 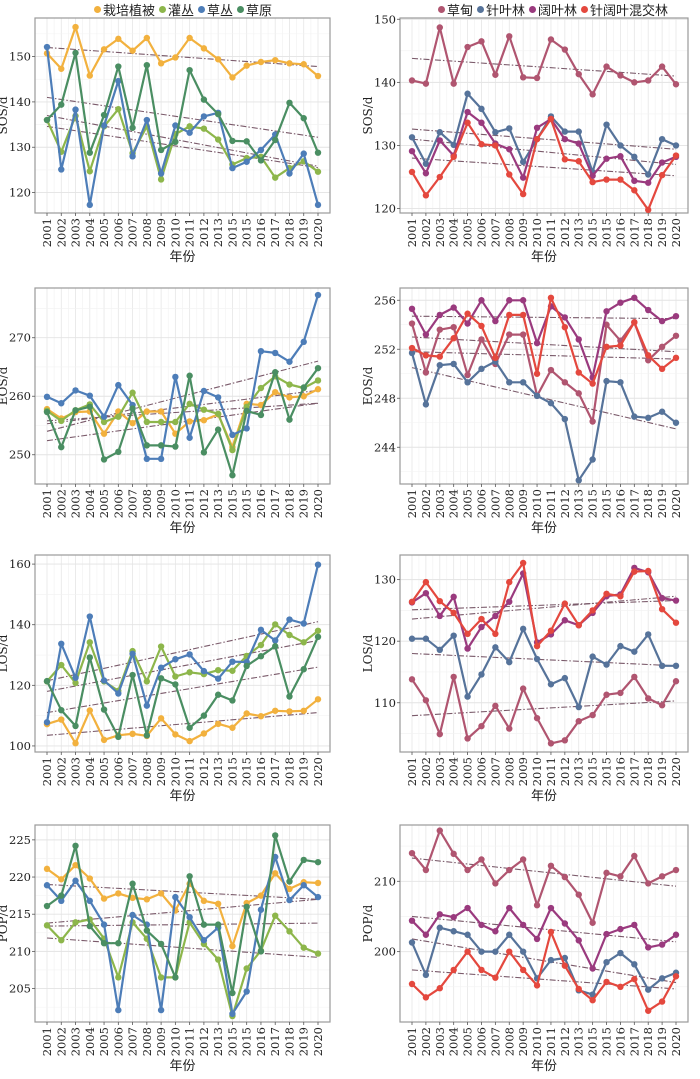 I want to click on y-tick-label: 244, so click(x=385, y=447).